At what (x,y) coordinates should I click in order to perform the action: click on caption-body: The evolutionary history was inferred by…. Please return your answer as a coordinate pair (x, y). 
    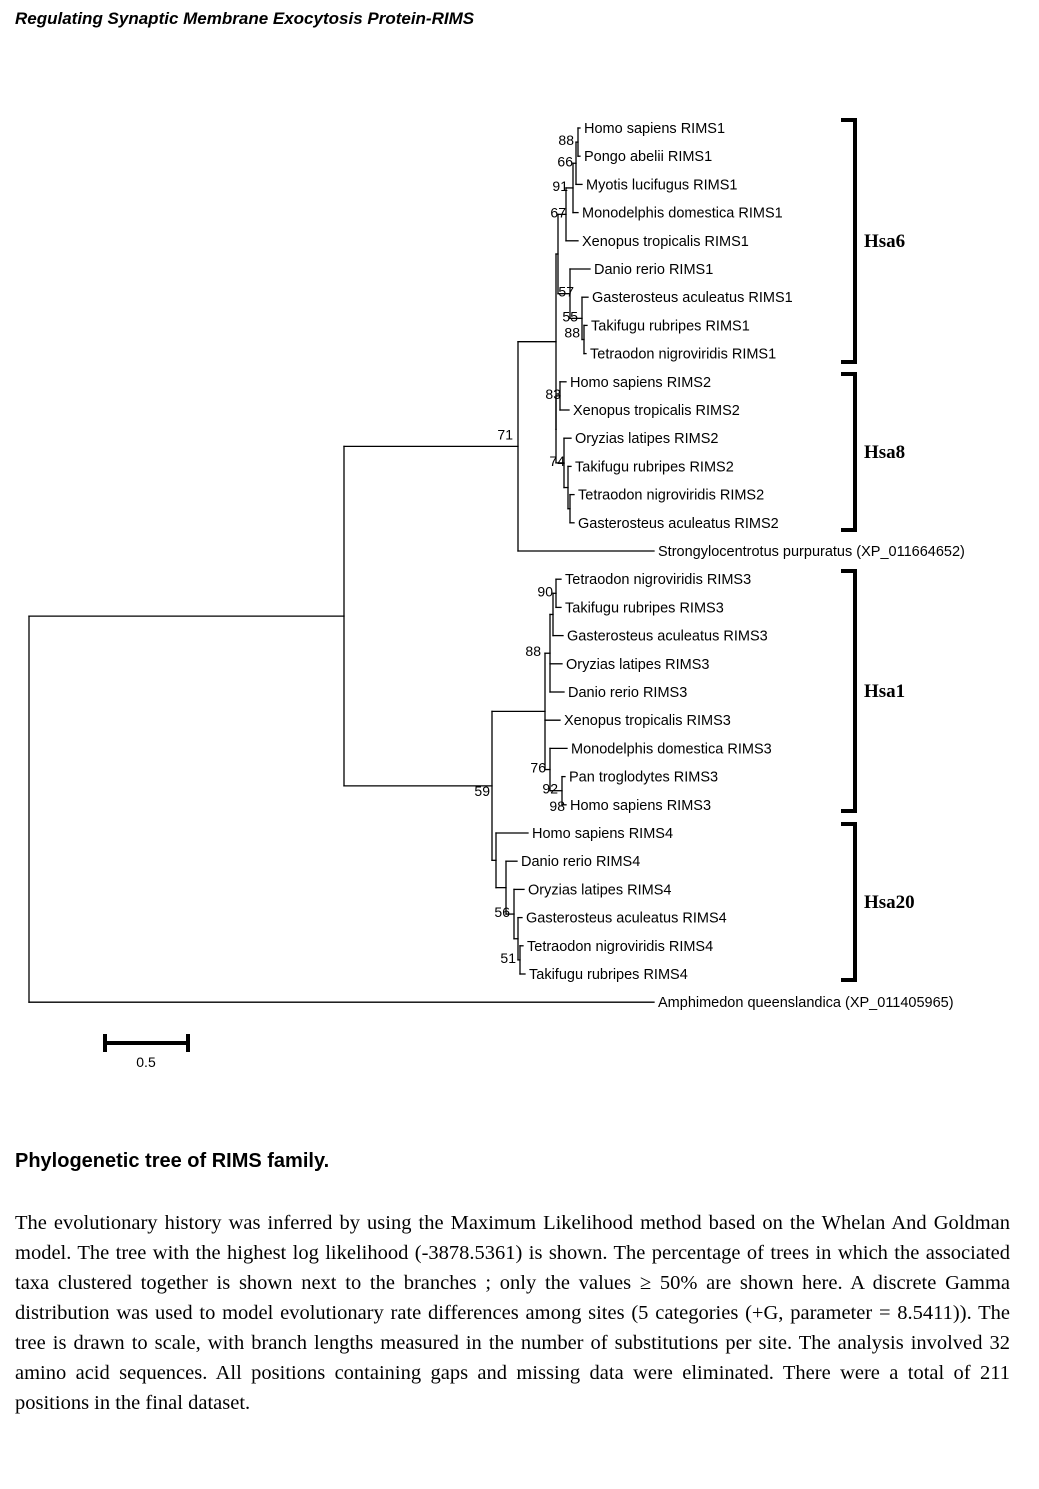
    Looking at the image, I should click on (512, 1313).